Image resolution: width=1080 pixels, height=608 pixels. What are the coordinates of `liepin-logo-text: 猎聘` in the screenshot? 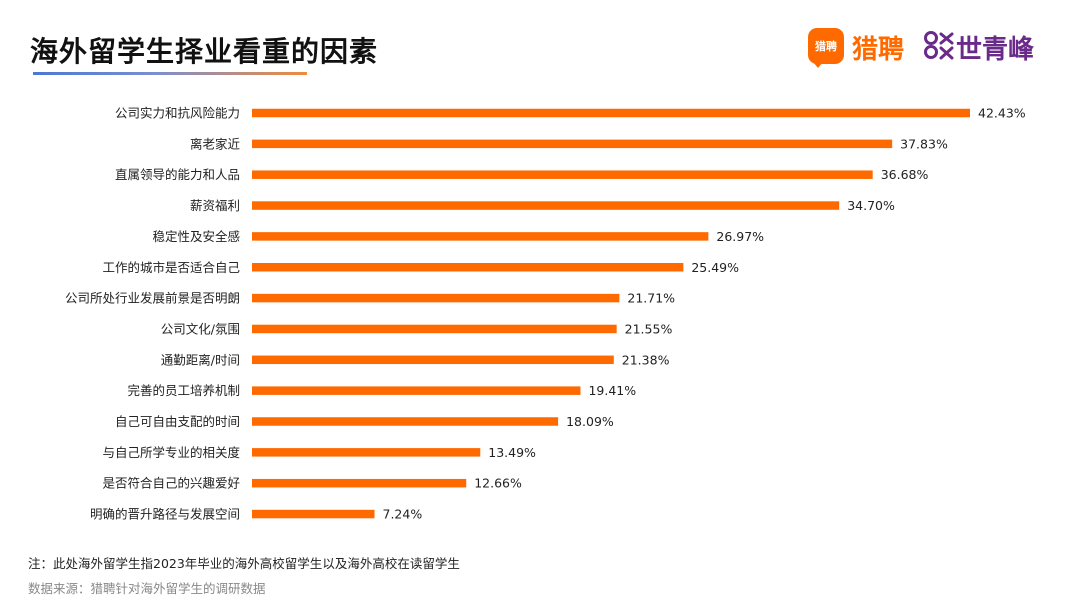 It's located at (878, 50).